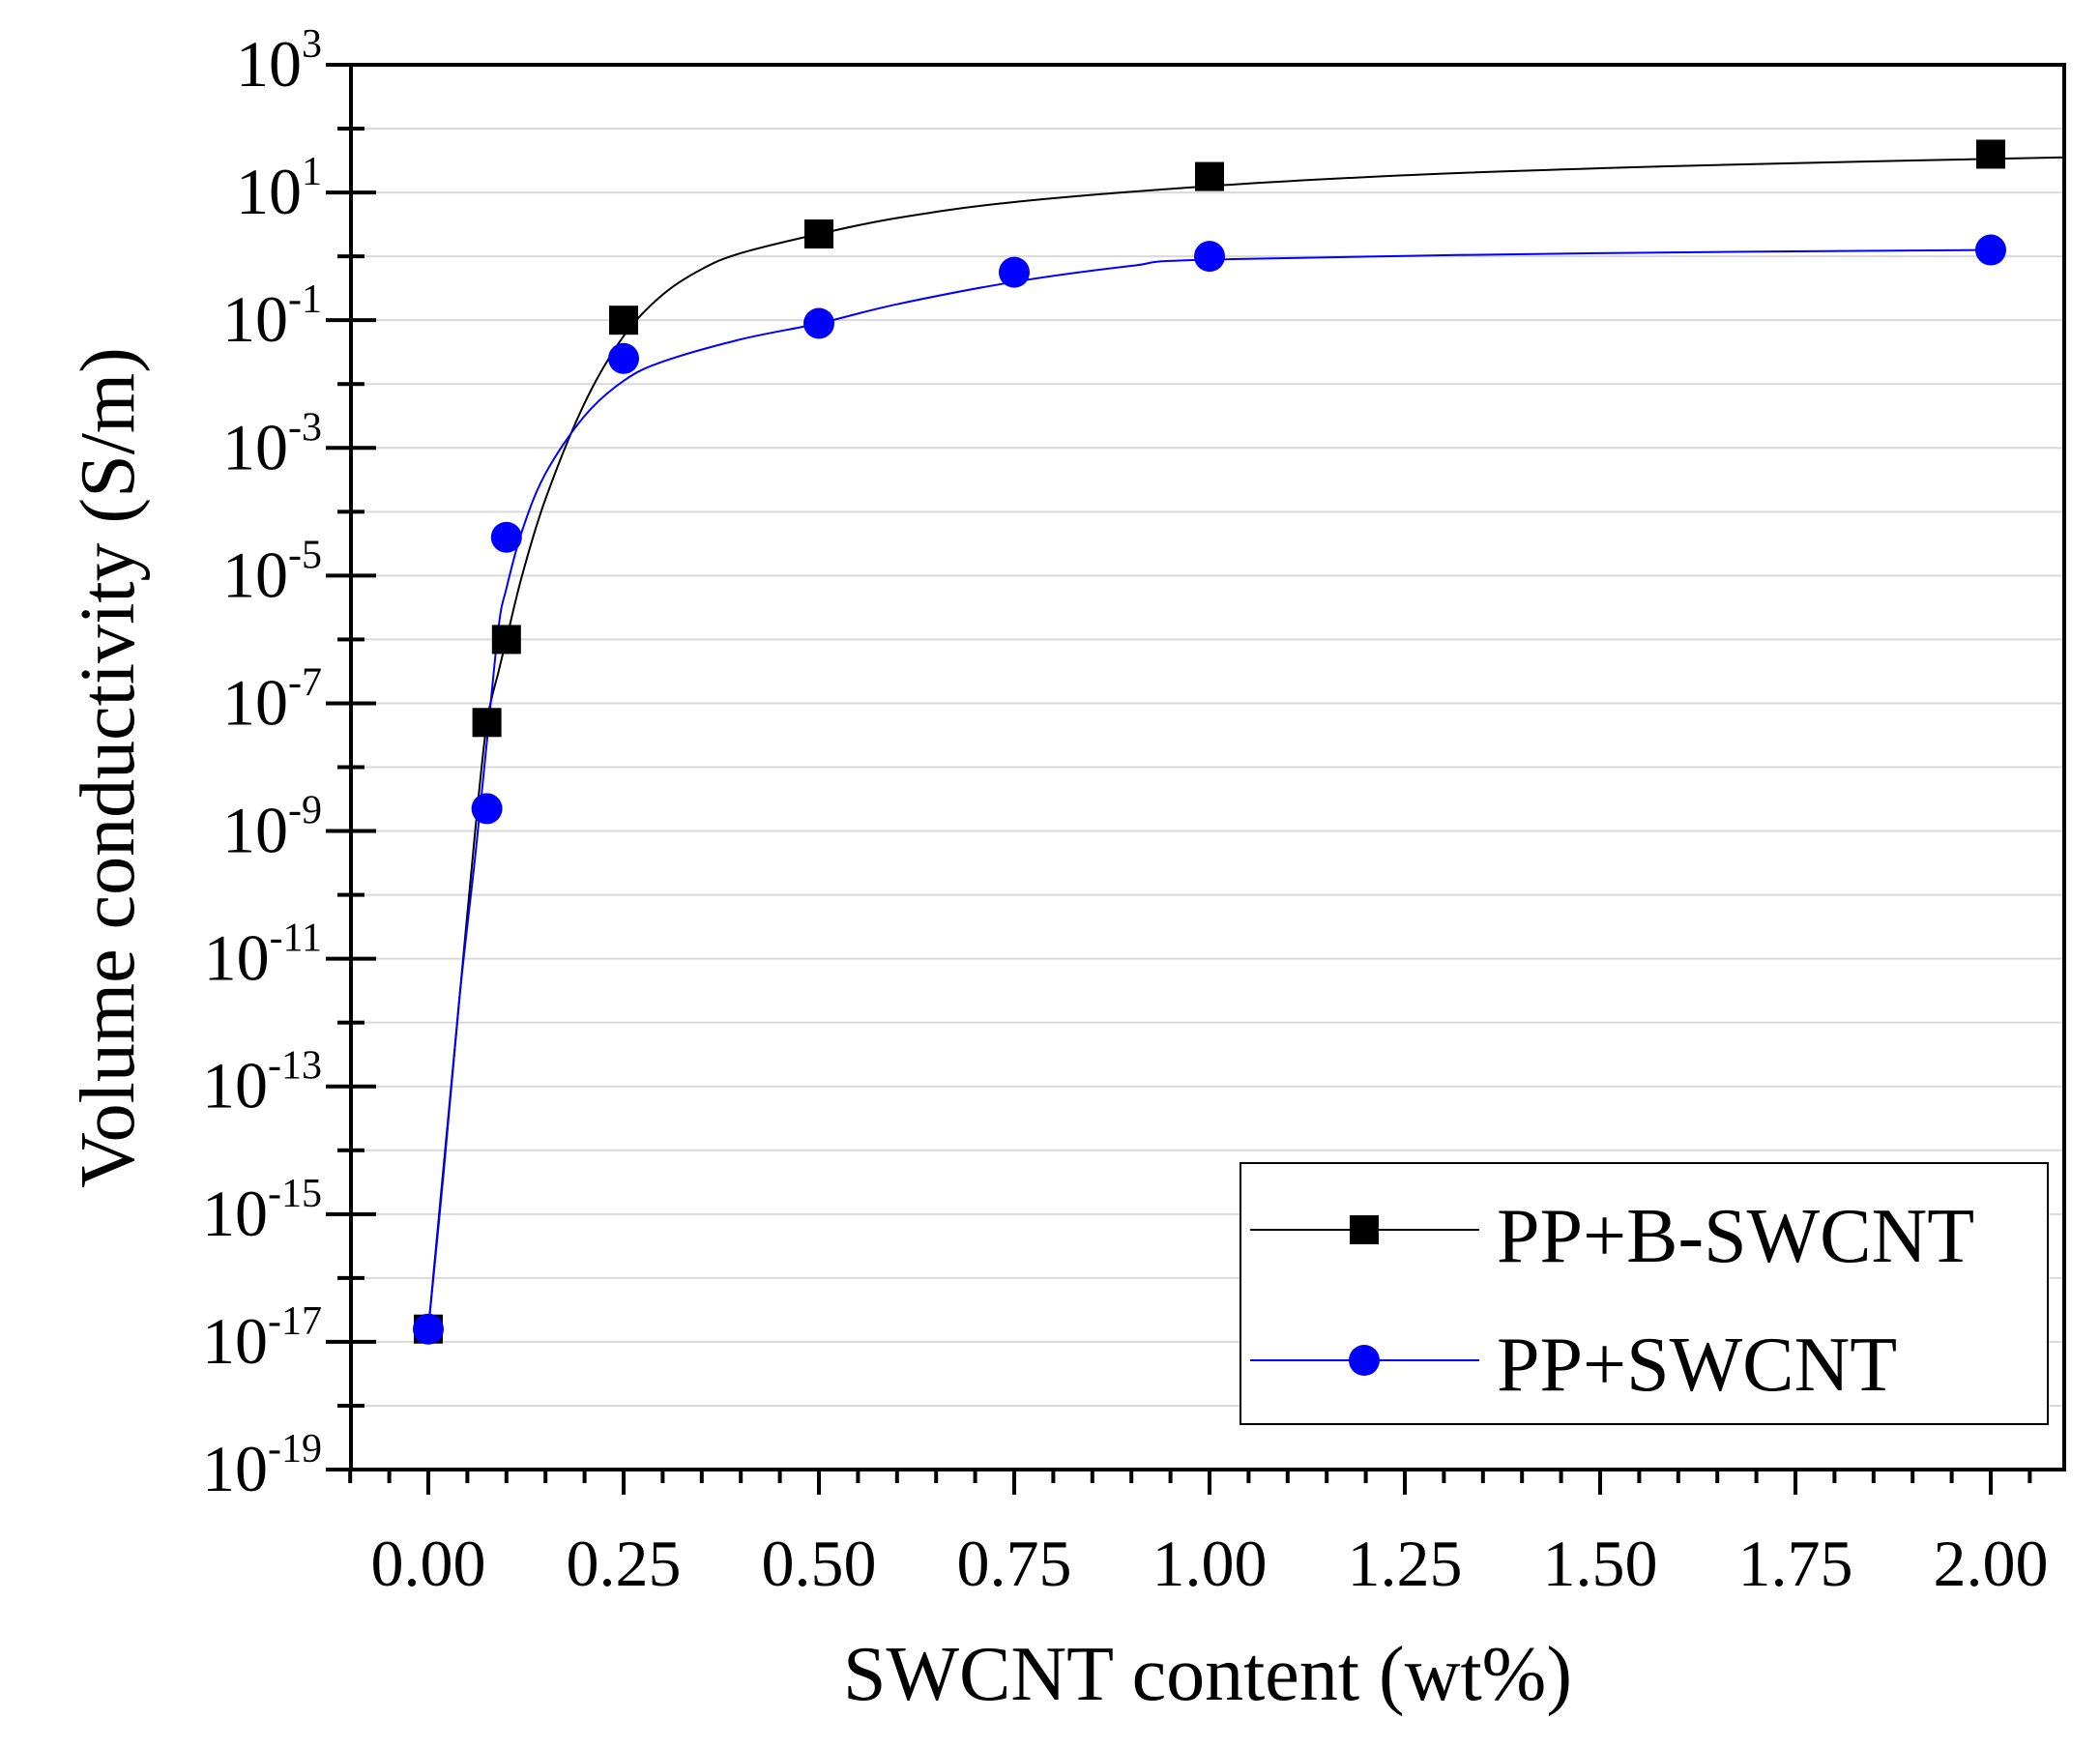 The width and height of the screenshot is (2100, 1748). I want to click on legend-marker-pp-b-swcnt, so click(1364, 1229).